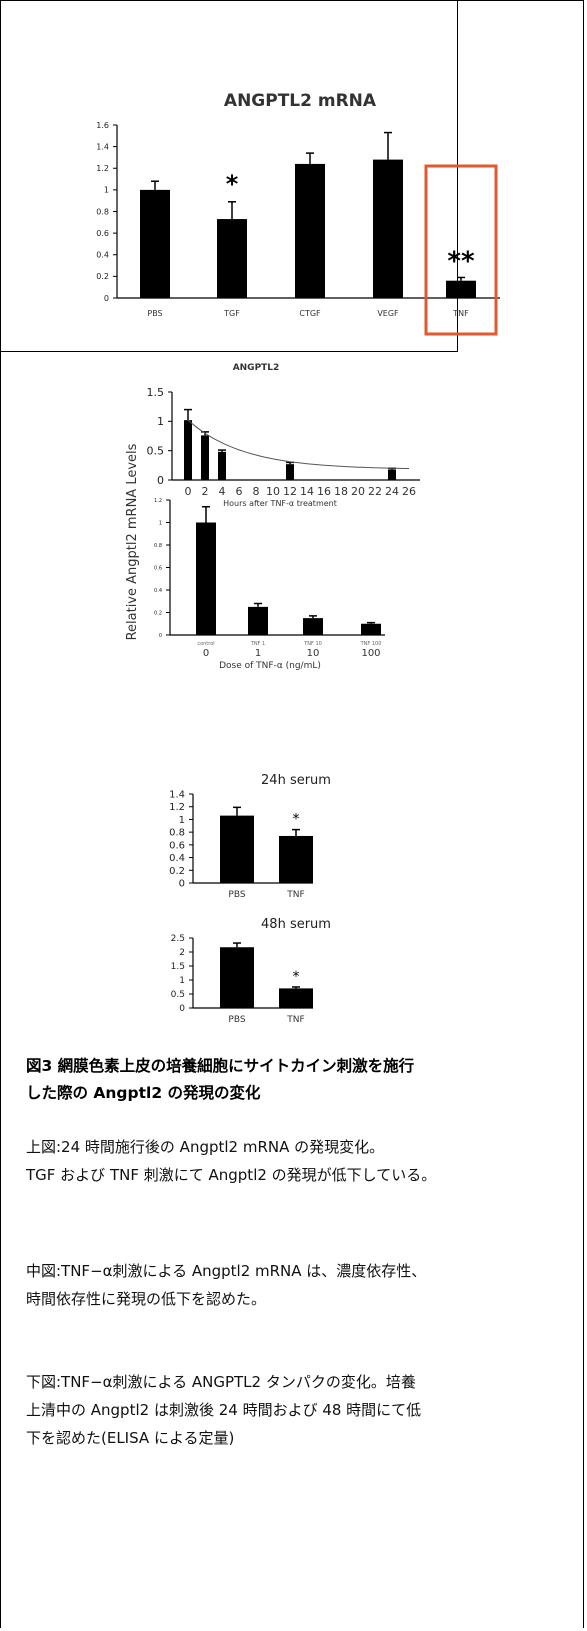  What do you see at coordinates (205, 644) in the screenshot?
I see `x-tick-sublabel: control` at bounding box center [205, 644].